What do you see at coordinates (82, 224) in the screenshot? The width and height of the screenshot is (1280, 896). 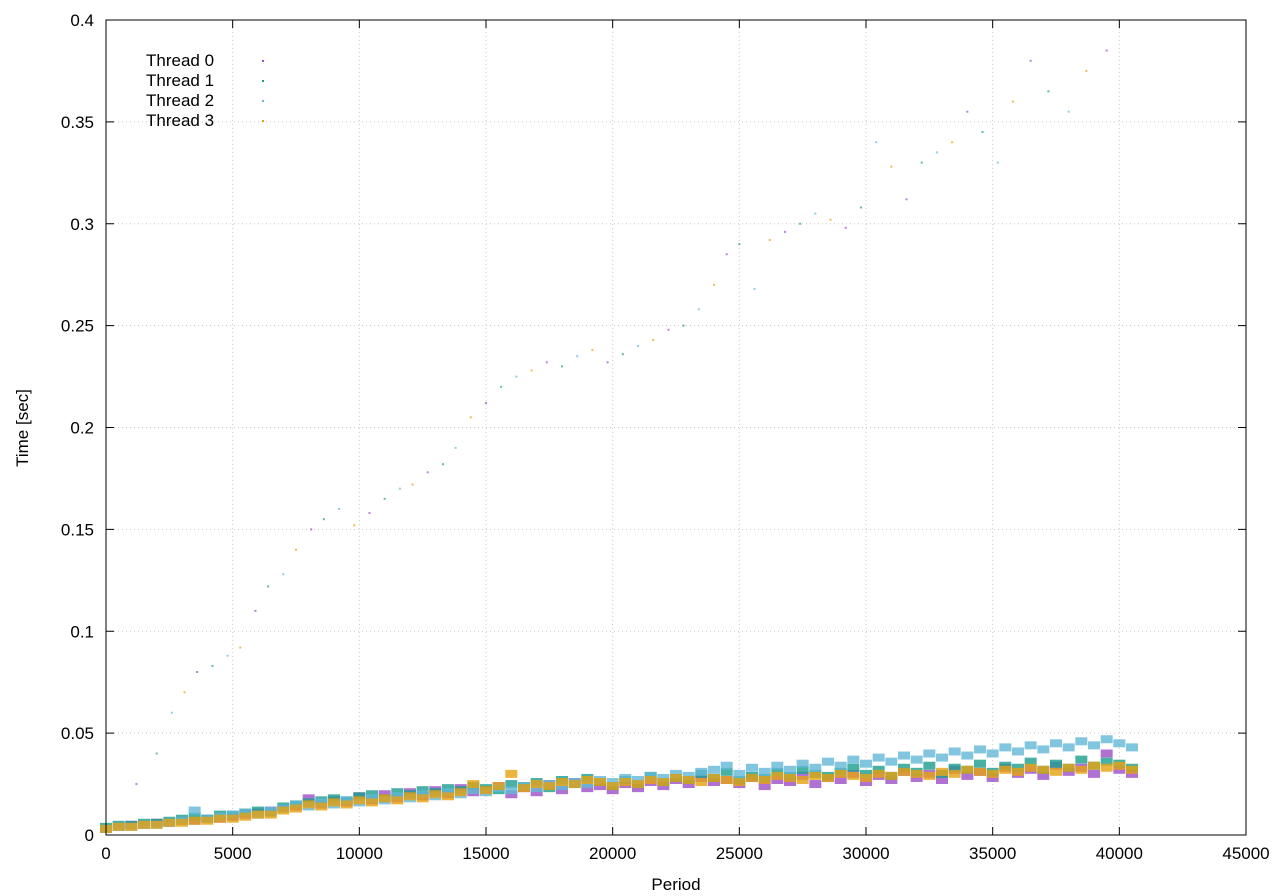 I see `y-tick-label: 0.3` at bounding box center [82, 224].